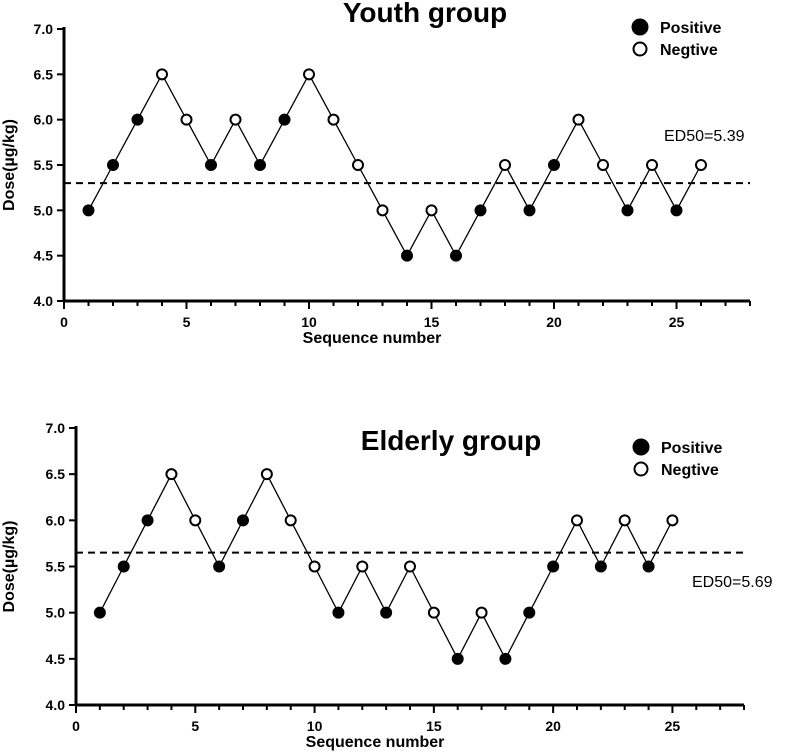  What do you see at coordinates (425, 14) in the screenshot?
I see `chart-title: Youth group` at bounding box center [425, 14].